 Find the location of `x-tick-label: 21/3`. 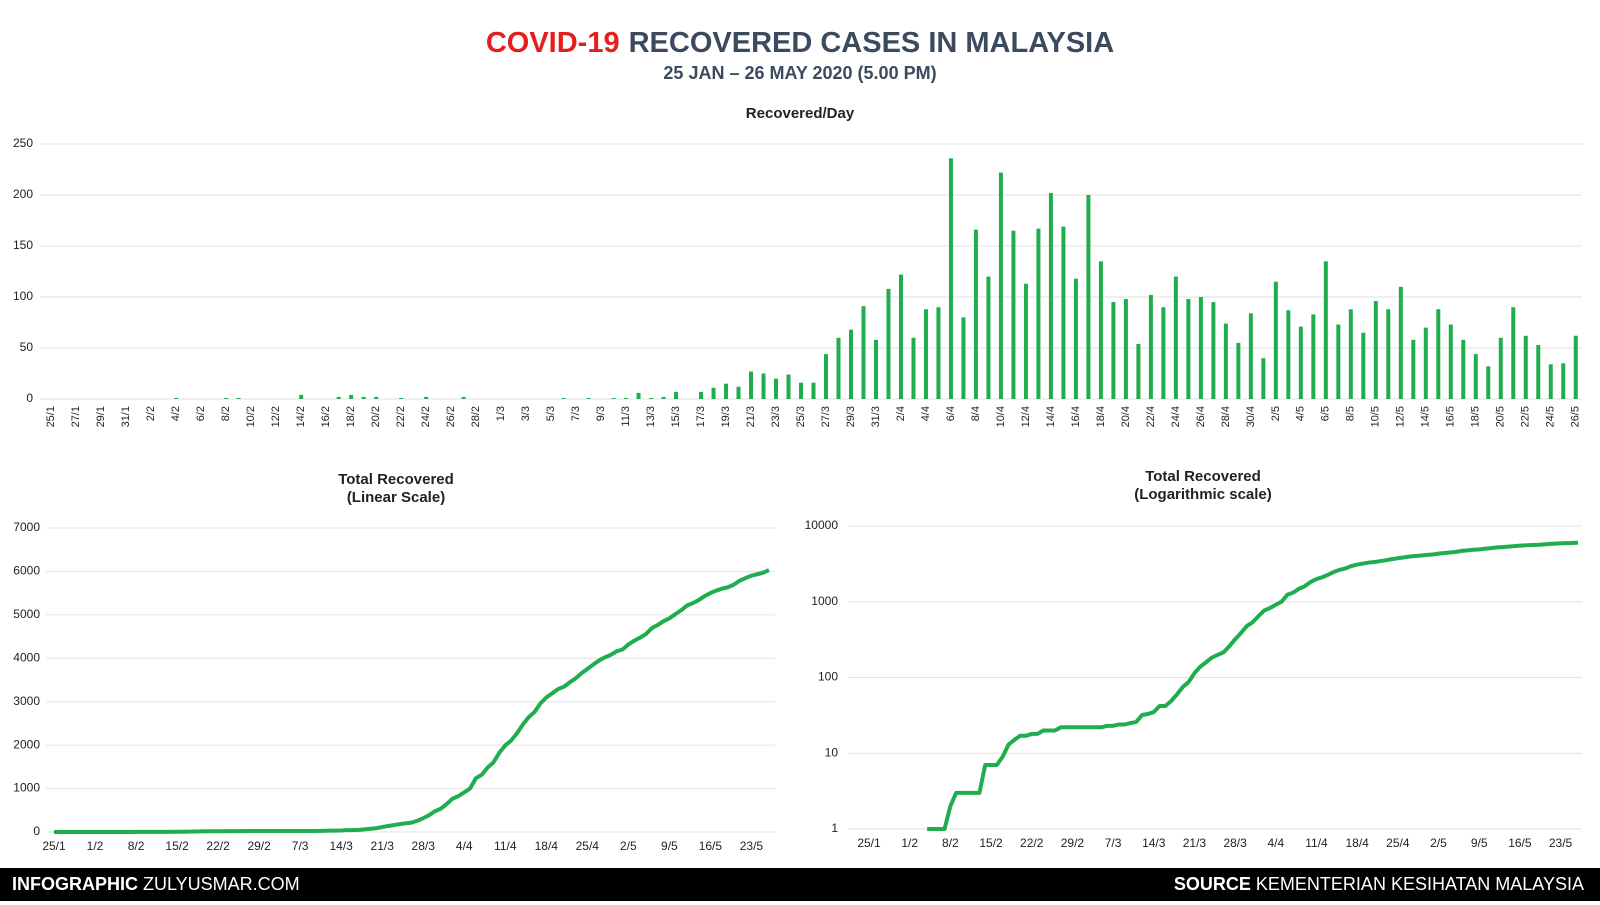

x-tick-label: 21/3 is located at coordinates (1195, 843).